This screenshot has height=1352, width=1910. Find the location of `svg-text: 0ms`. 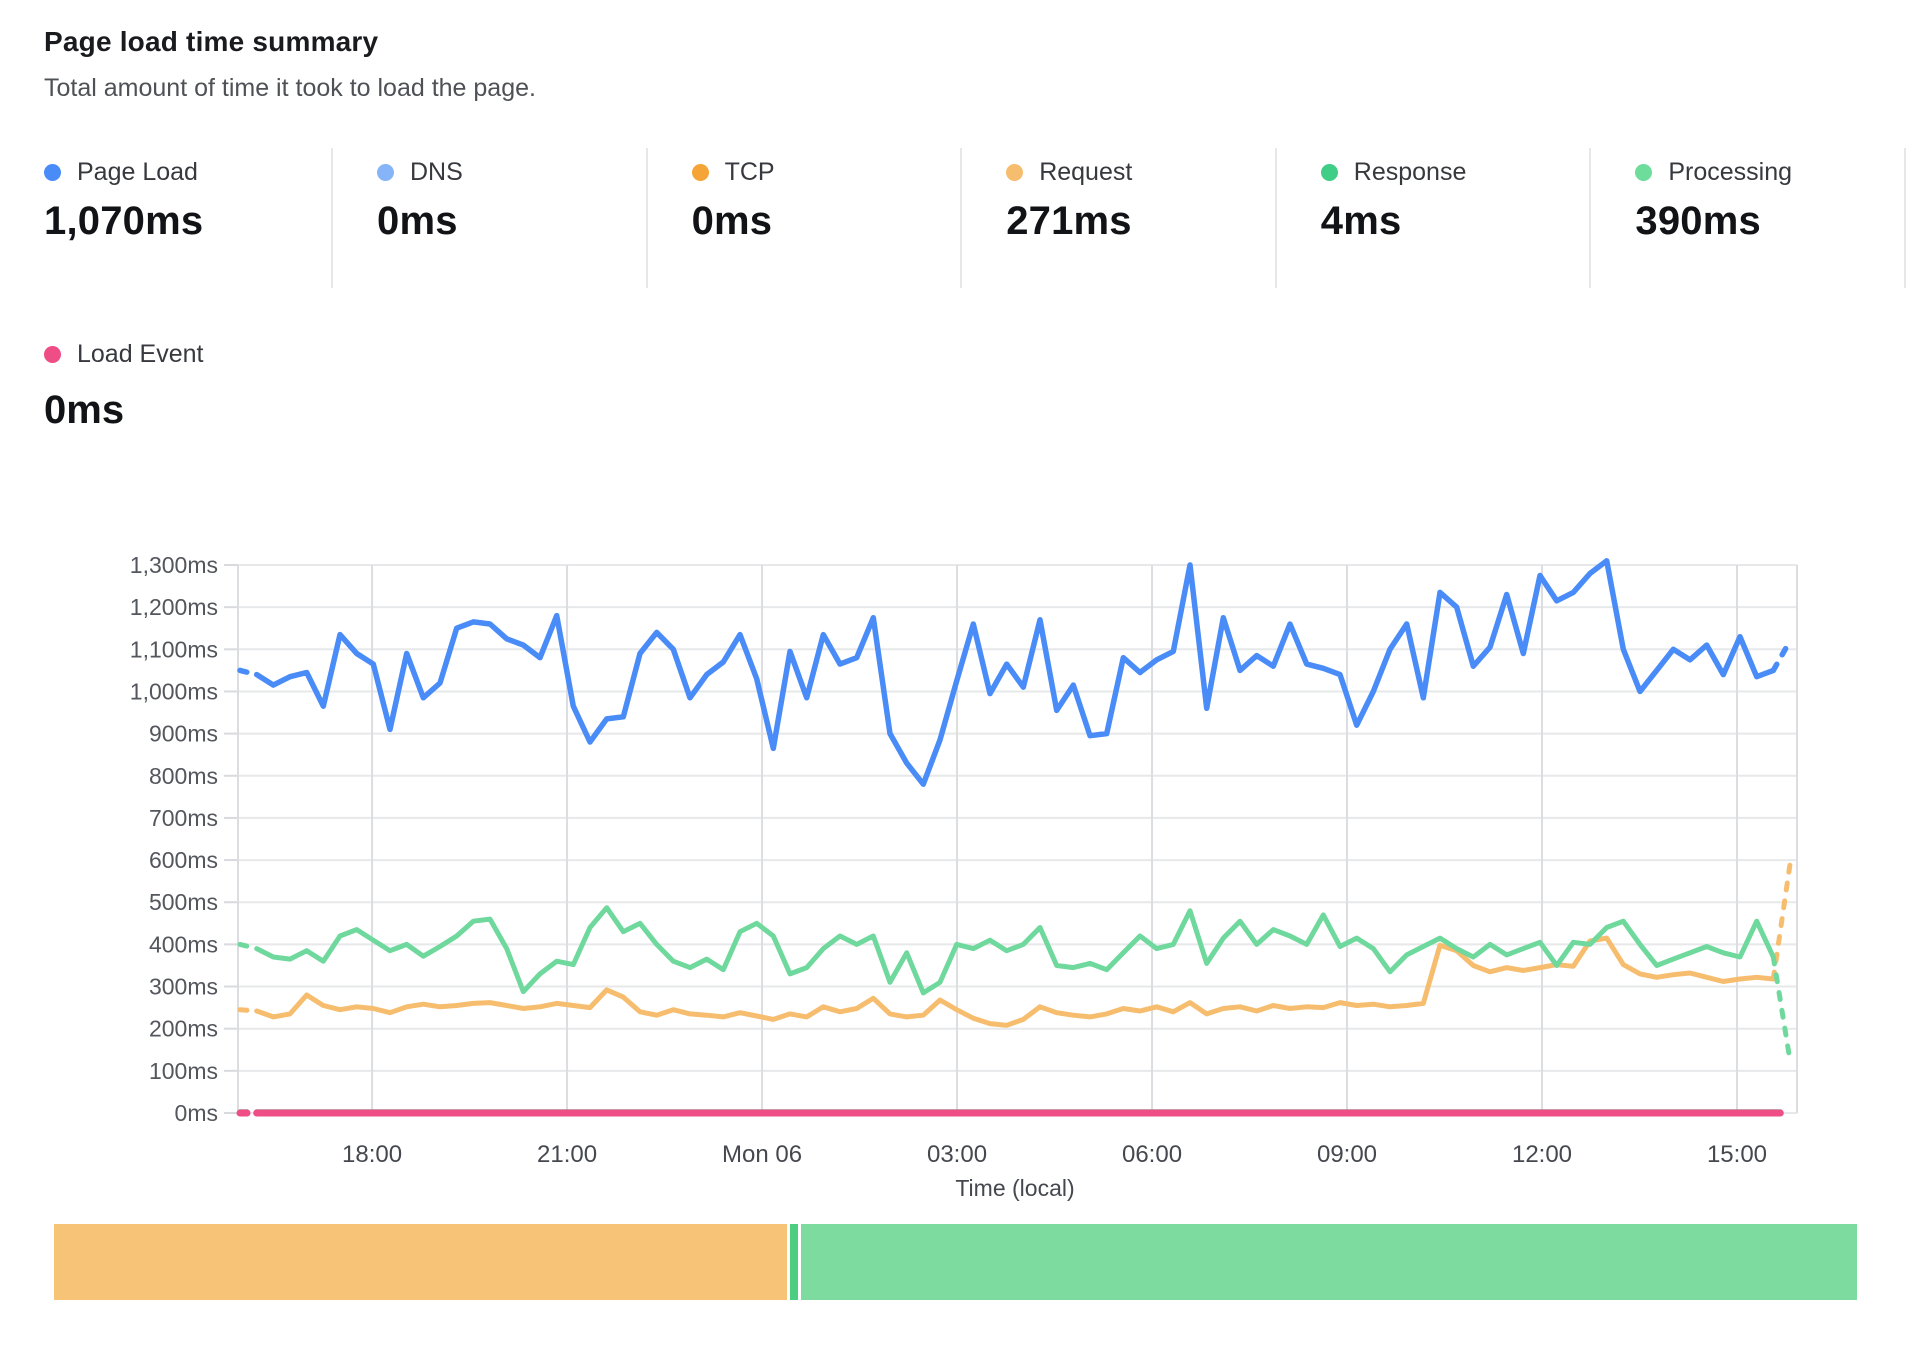

svg-text: 0ms is located at coordinates (196, 1113).